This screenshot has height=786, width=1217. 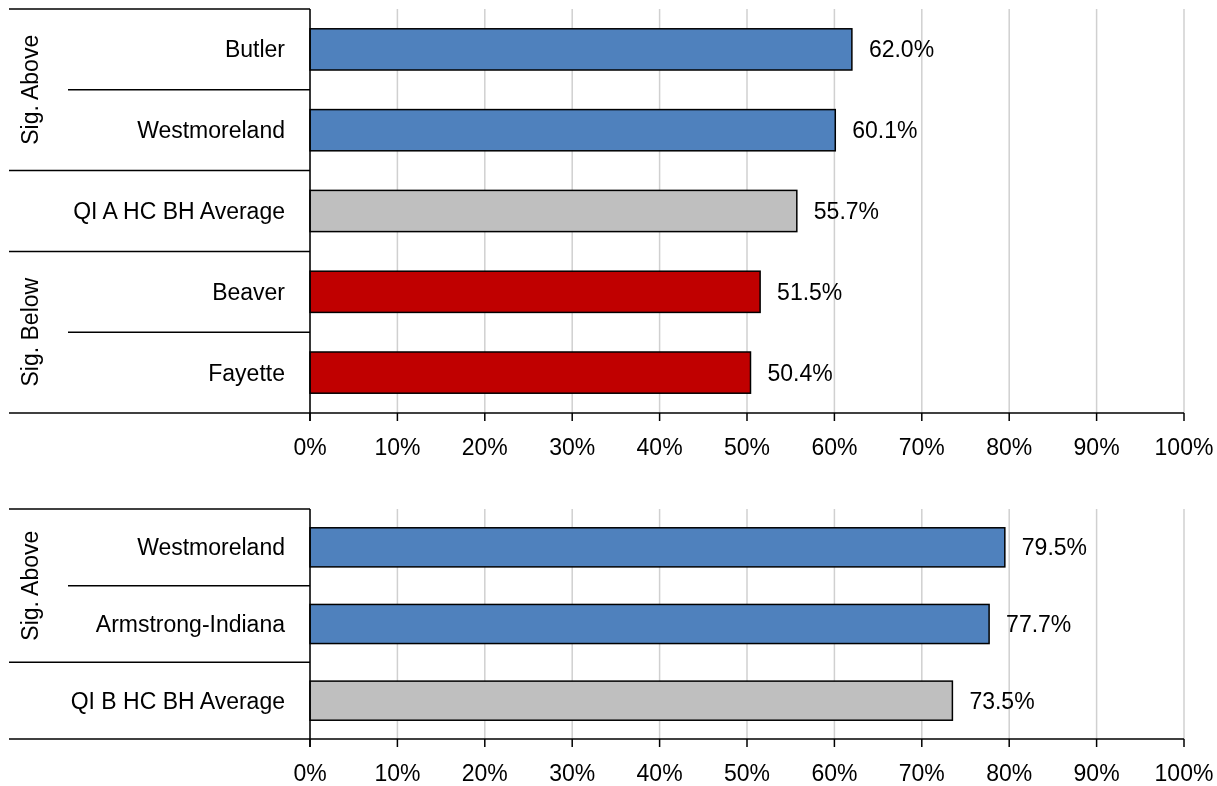 What do you see at coordinates (249, 291) in the screenshot?
I see `y-tick-label: Beaver` at bounding box center [249, 291].